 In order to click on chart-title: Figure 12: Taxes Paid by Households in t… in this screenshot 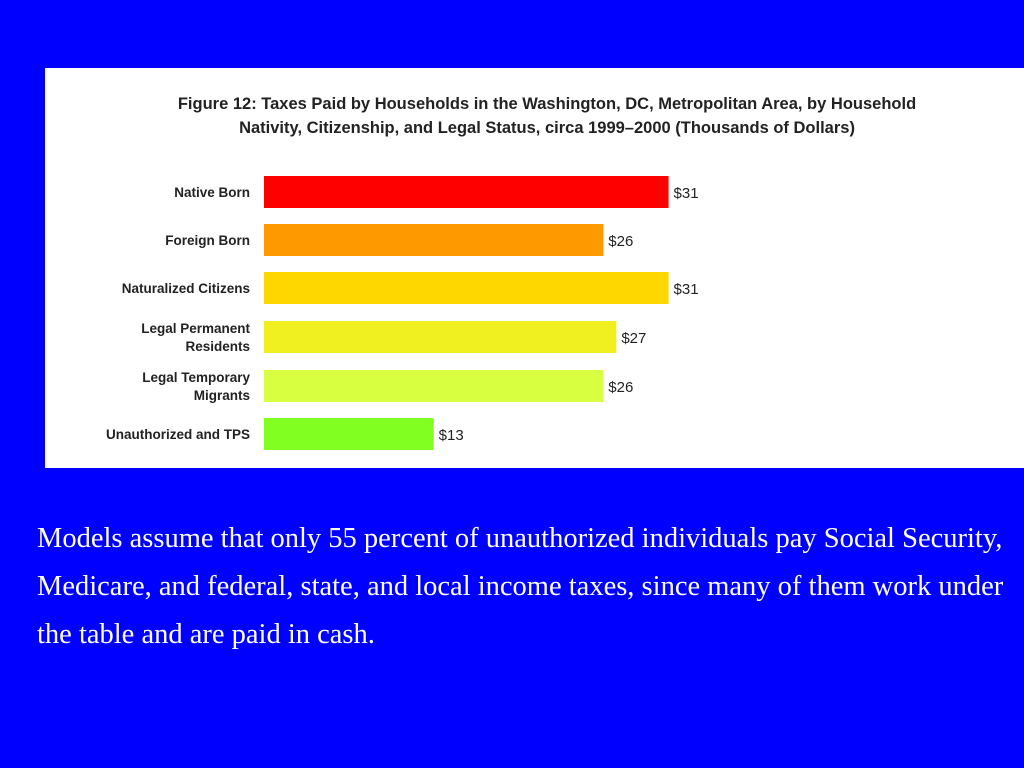, I will do `click(545, 116)`.